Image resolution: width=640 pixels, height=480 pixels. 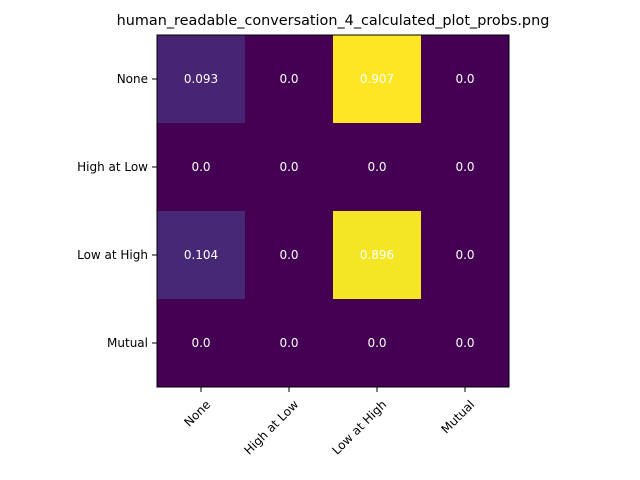 I want to click on x-tick-label: Mutual, so click(x=457, y=416).